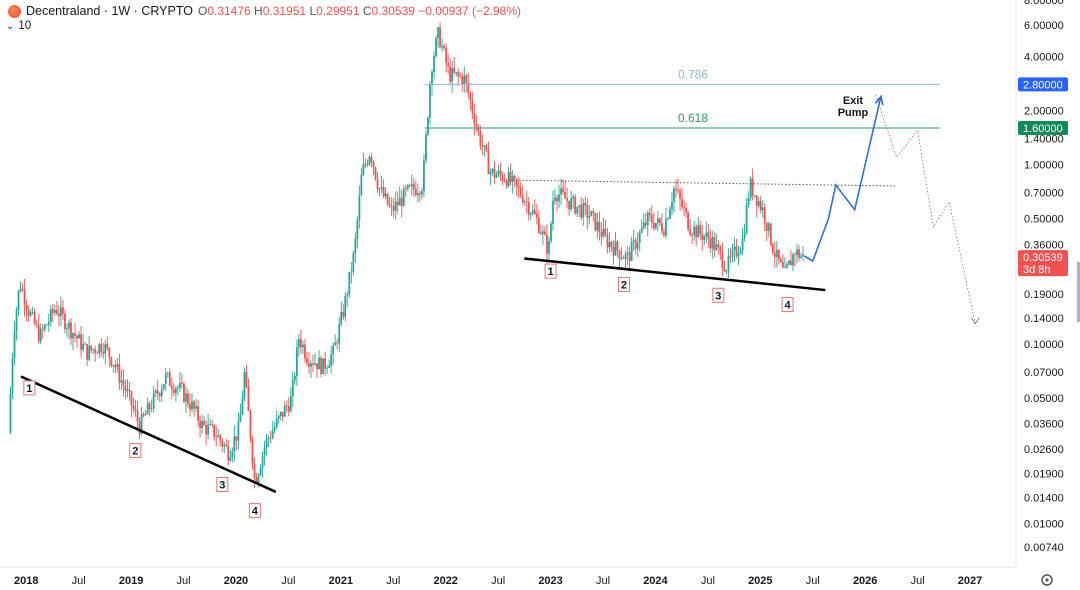 This screenshot has height=590, width=1080. I want to click on fib-price-tag: 1.60000, so click(1043, 128).